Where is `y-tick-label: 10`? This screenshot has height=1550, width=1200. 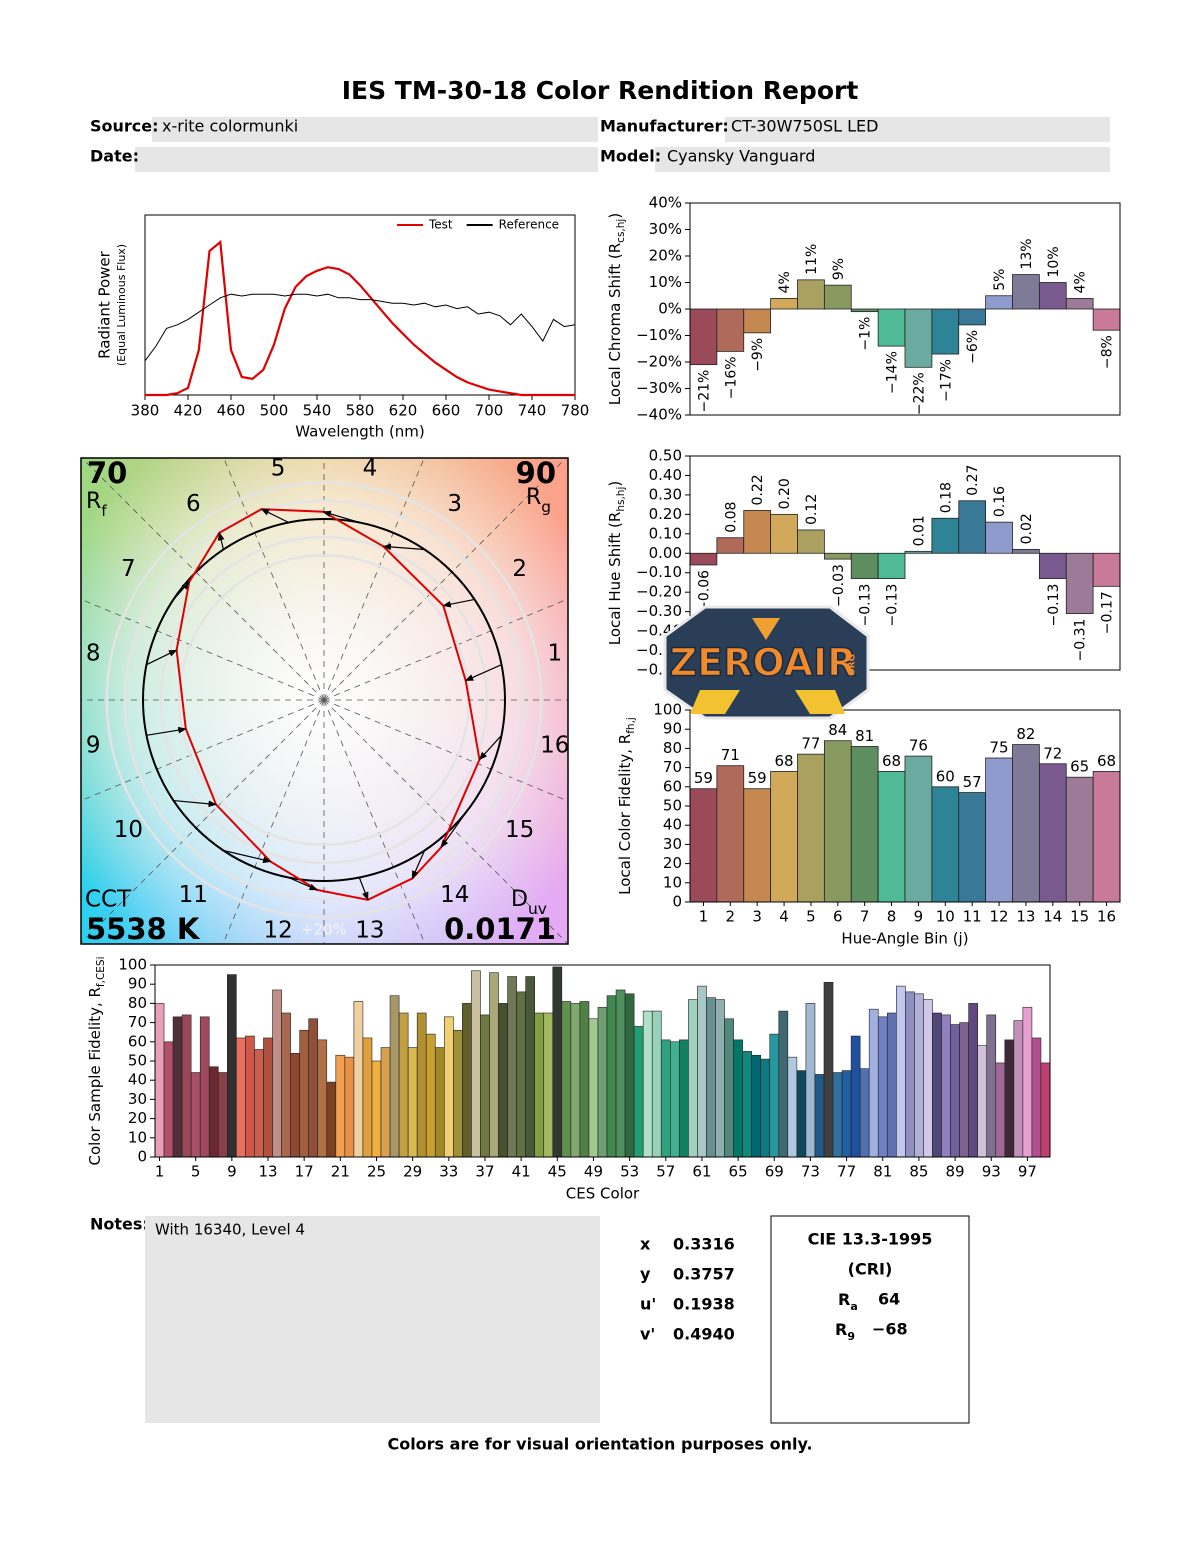 y-tick-label: 10 is located at coordinates (672, 882).